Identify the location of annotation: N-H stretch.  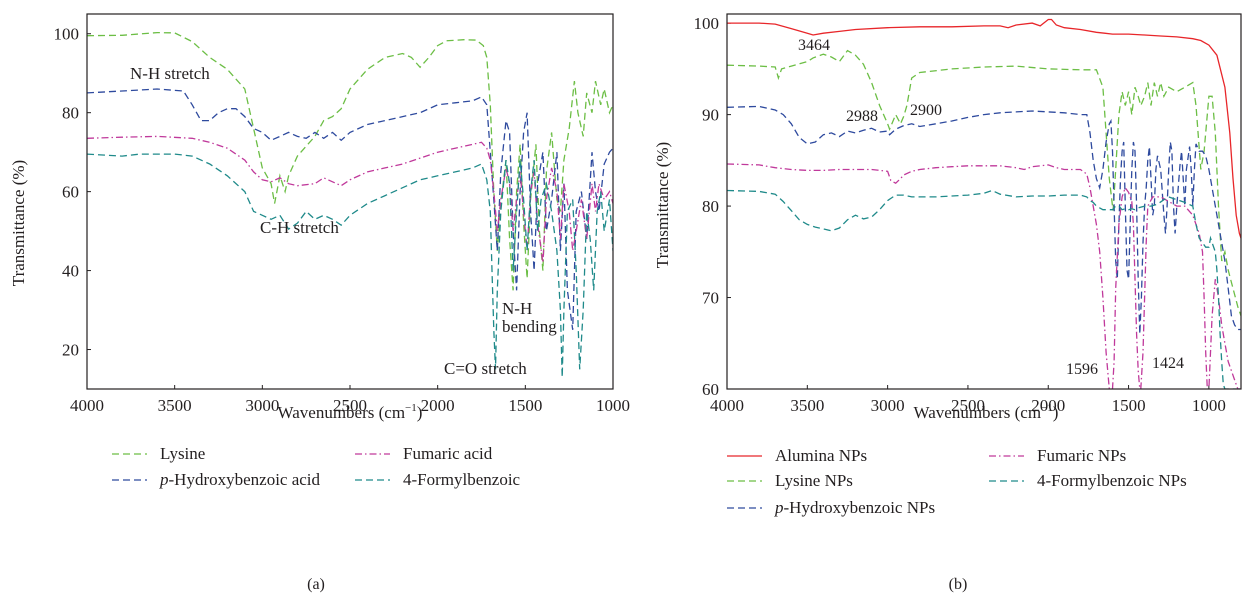
(170, 73).